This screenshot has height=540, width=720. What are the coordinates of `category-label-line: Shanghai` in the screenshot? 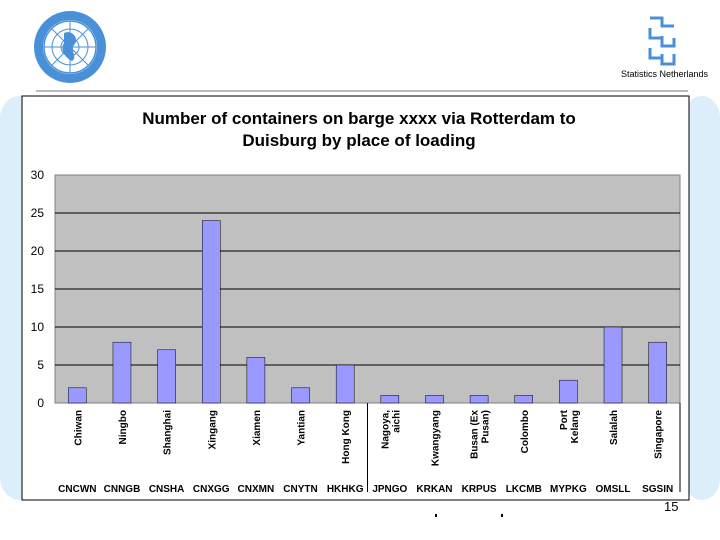 It's located at (168, 432).